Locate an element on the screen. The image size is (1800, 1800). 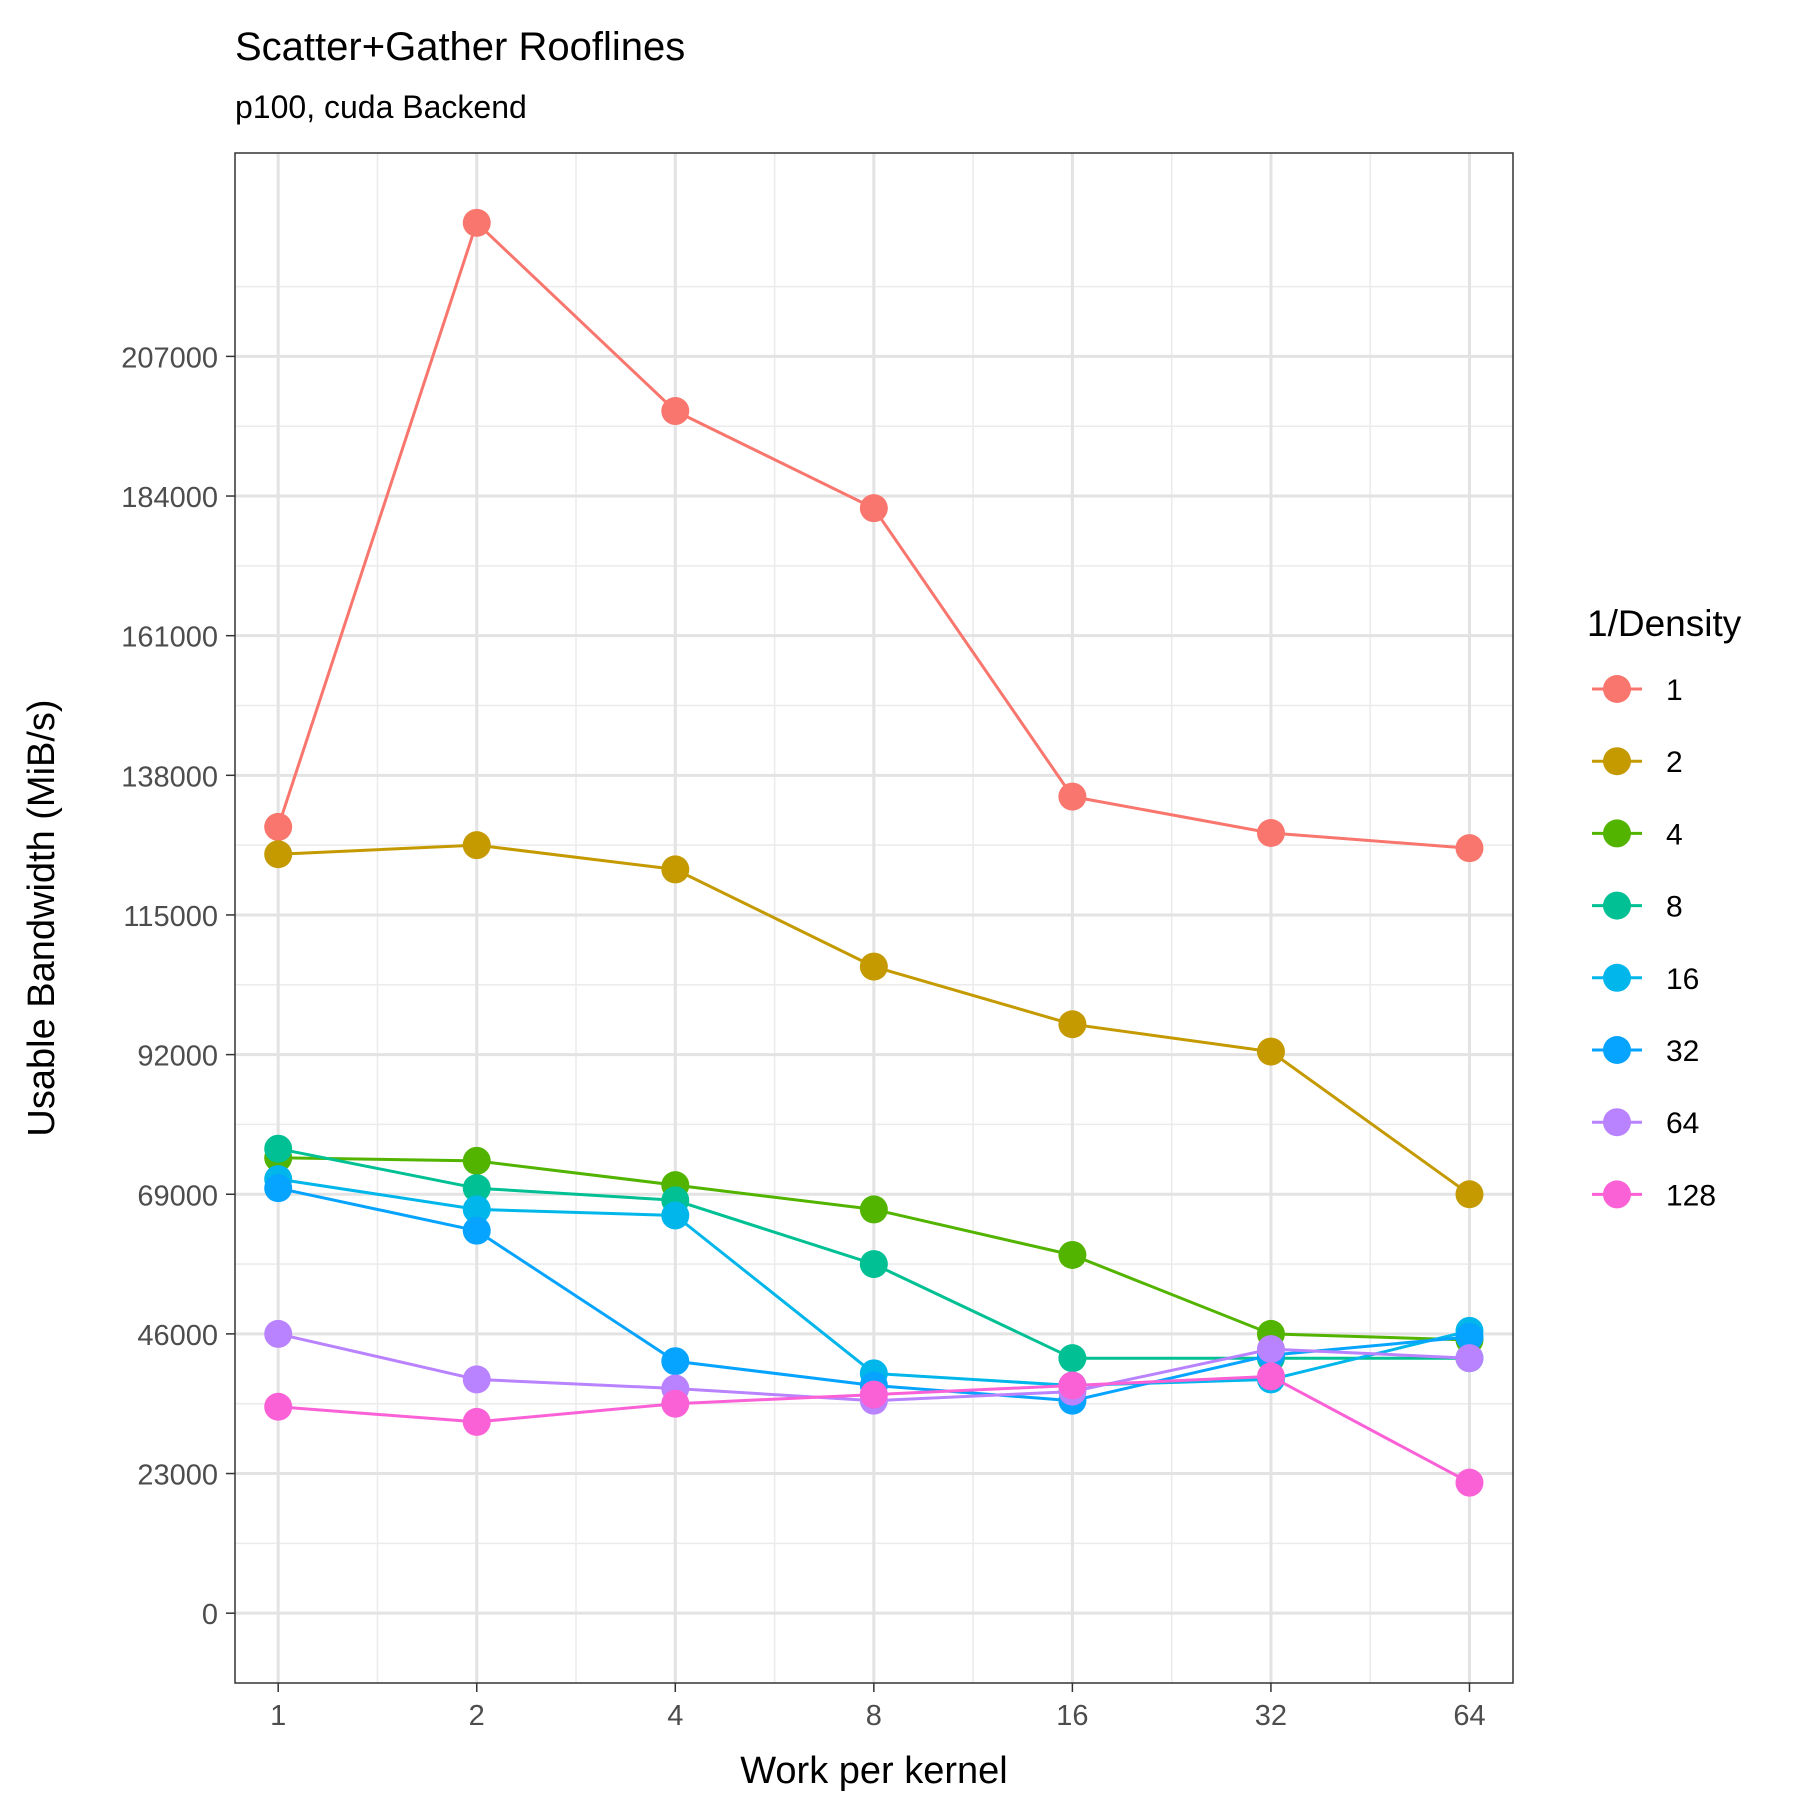
y-tick-label: 0 is located at coordinates (210, 1615).